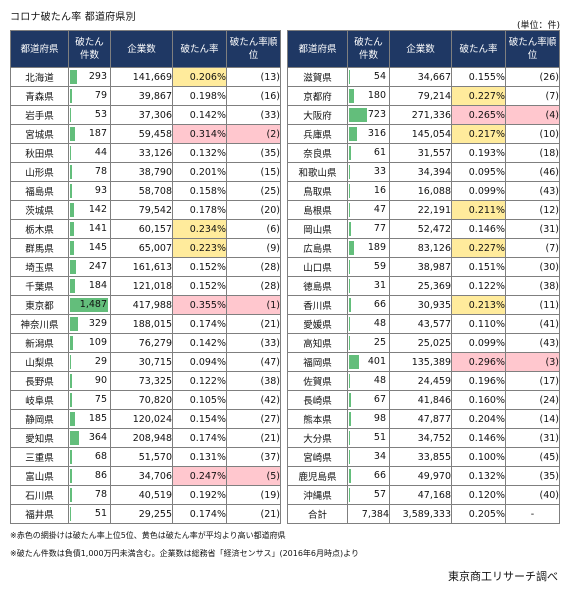  Describe the element at coordinates (199, 229) in the screenshot. I see `rate-cell: 0.234%` at that location.